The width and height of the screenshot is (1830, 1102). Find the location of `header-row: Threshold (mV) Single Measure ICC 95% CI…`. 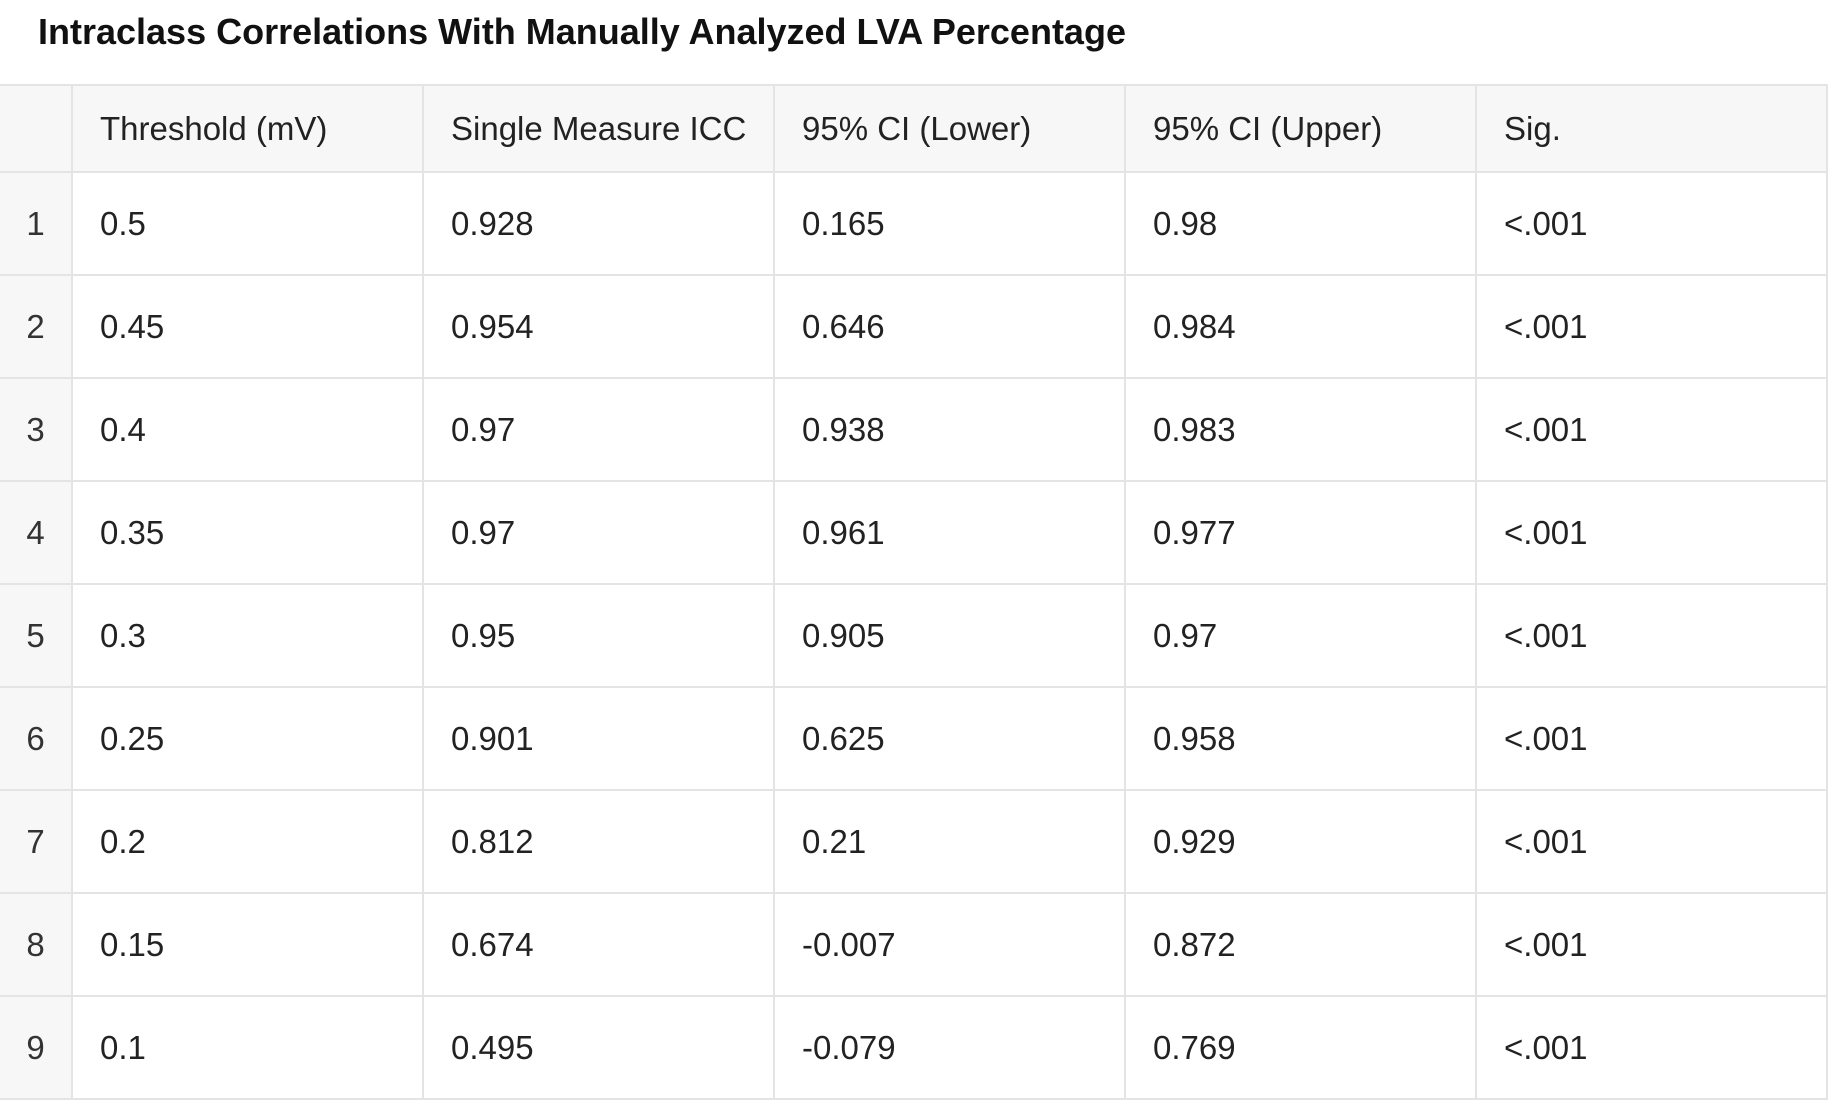

header-row: Threshold (mV) Single Measure ICC 95% CI… is located at coordinates (914, 128).